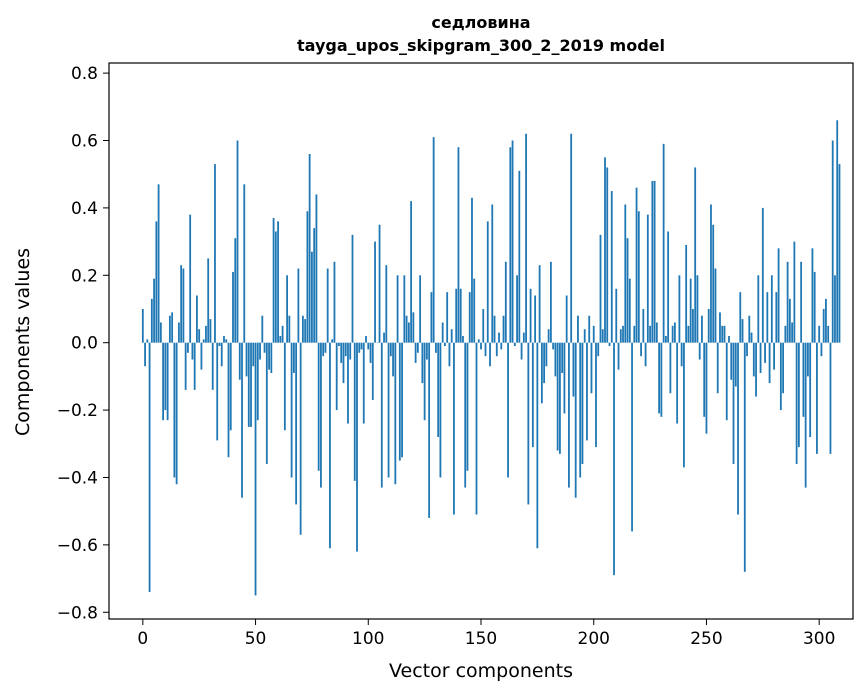  What do you see at coordinates (77, 546) in the screenshot?
I see `y-tick-label: −0.6` at bounding box center [77, 546].